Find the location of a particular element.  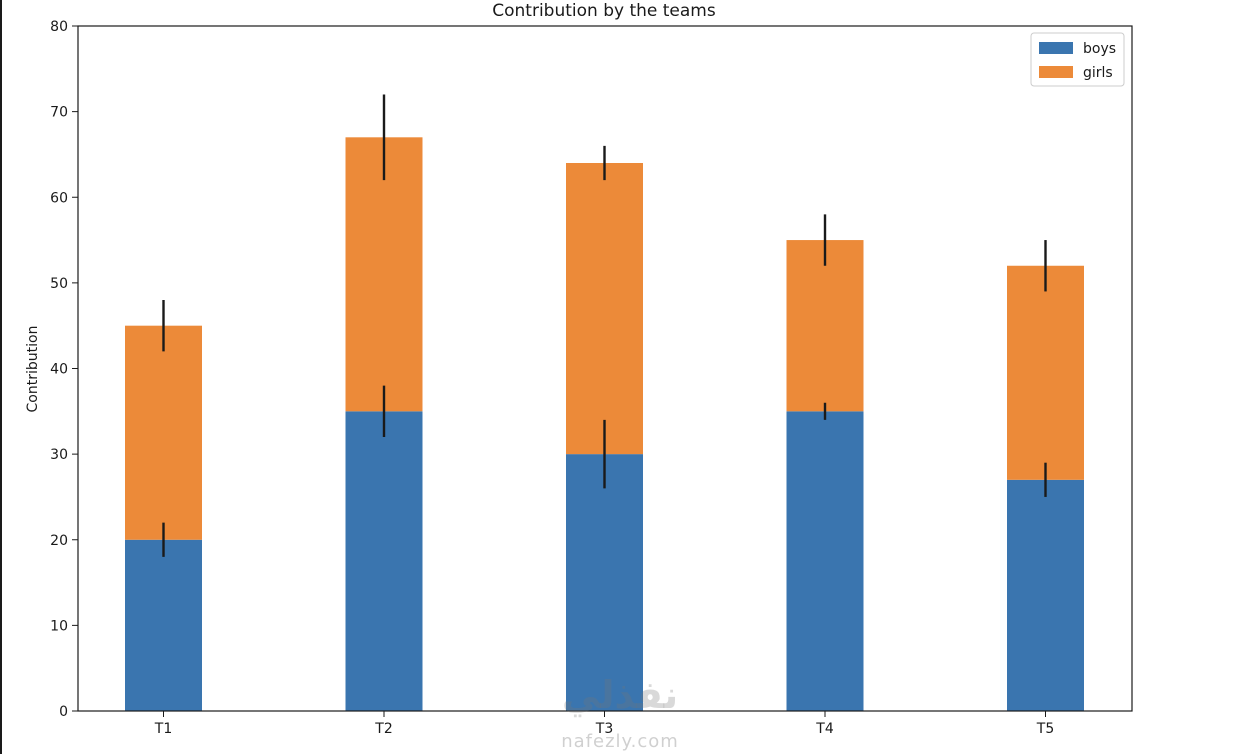

bar-boys-t2 is located at coordinates (384, 561).